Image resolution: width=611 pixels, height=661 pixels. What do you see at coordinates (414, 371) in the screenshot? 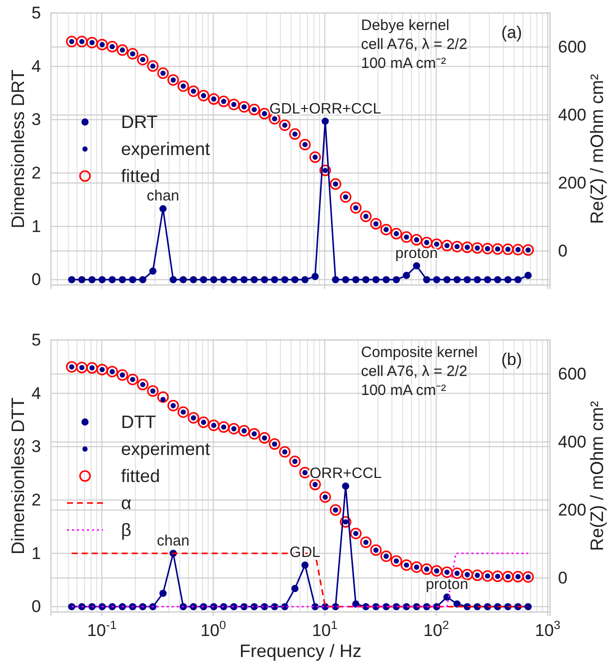
I see `annotation: cell A76, λ = 2/2` at bounding box center [414, 371].